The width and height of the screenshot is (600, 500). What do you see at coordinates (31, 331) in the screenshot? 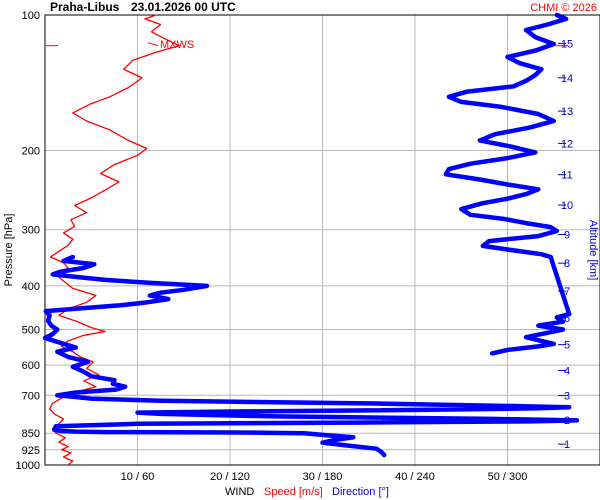
I see `pressure-tick-label: 500` at bounding box center [31, 331].